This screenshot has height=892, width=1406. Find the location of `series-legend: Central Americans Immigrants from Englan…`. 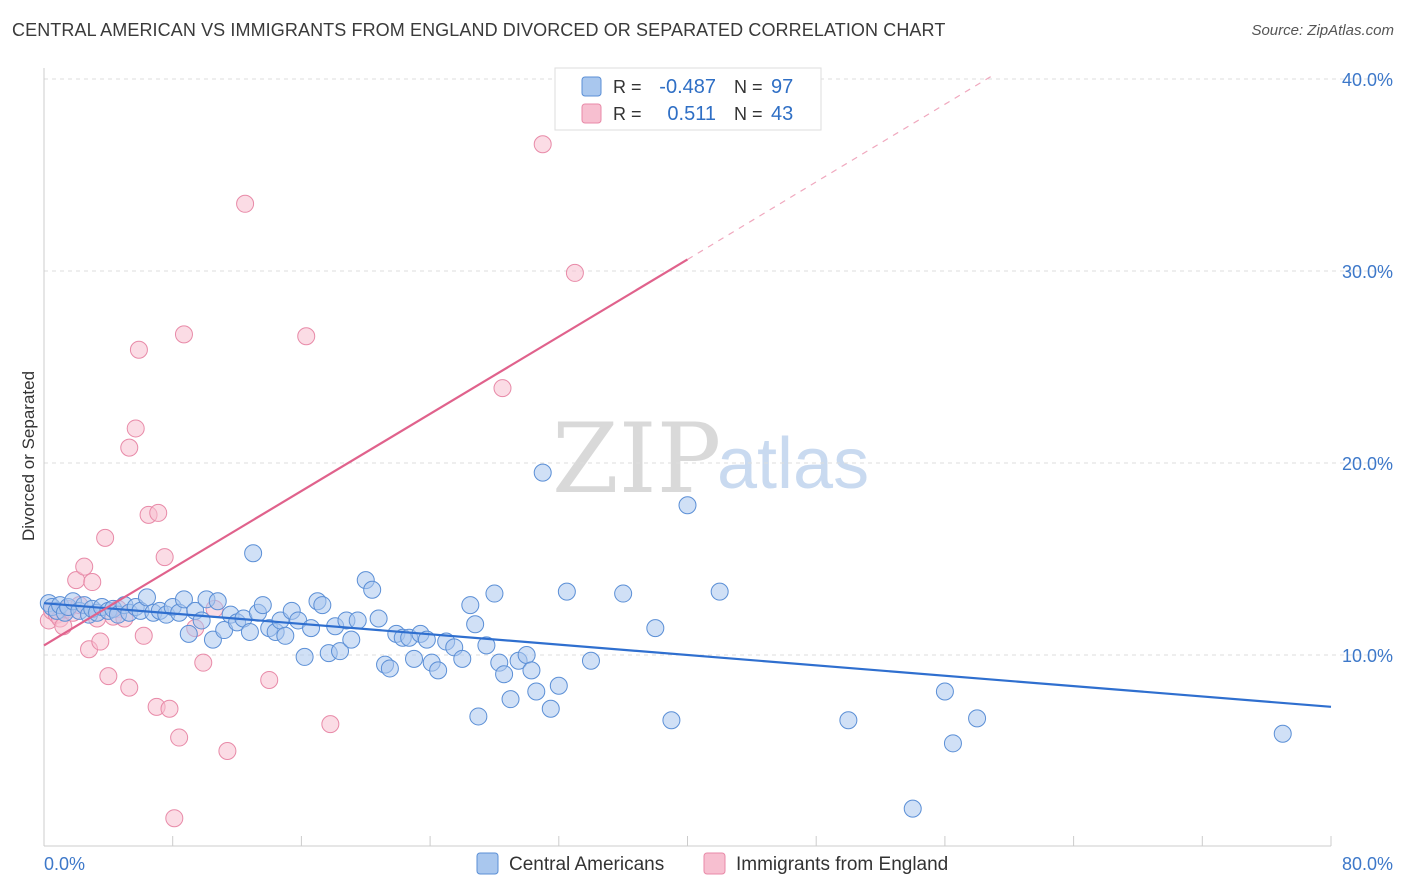

series-legend: Central Americans Immigrants from Englan… is located at coordinates (712, 863).